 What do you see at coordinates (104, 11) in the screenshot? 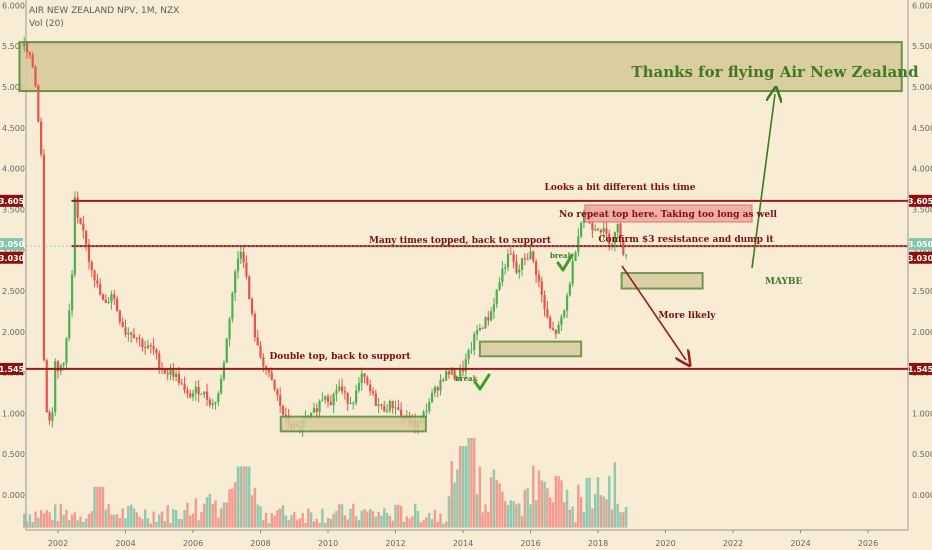
I see `symbol-title: AIR NEW ZEALAND NPV, 1M, NZX` at bounding box center [104, 11].